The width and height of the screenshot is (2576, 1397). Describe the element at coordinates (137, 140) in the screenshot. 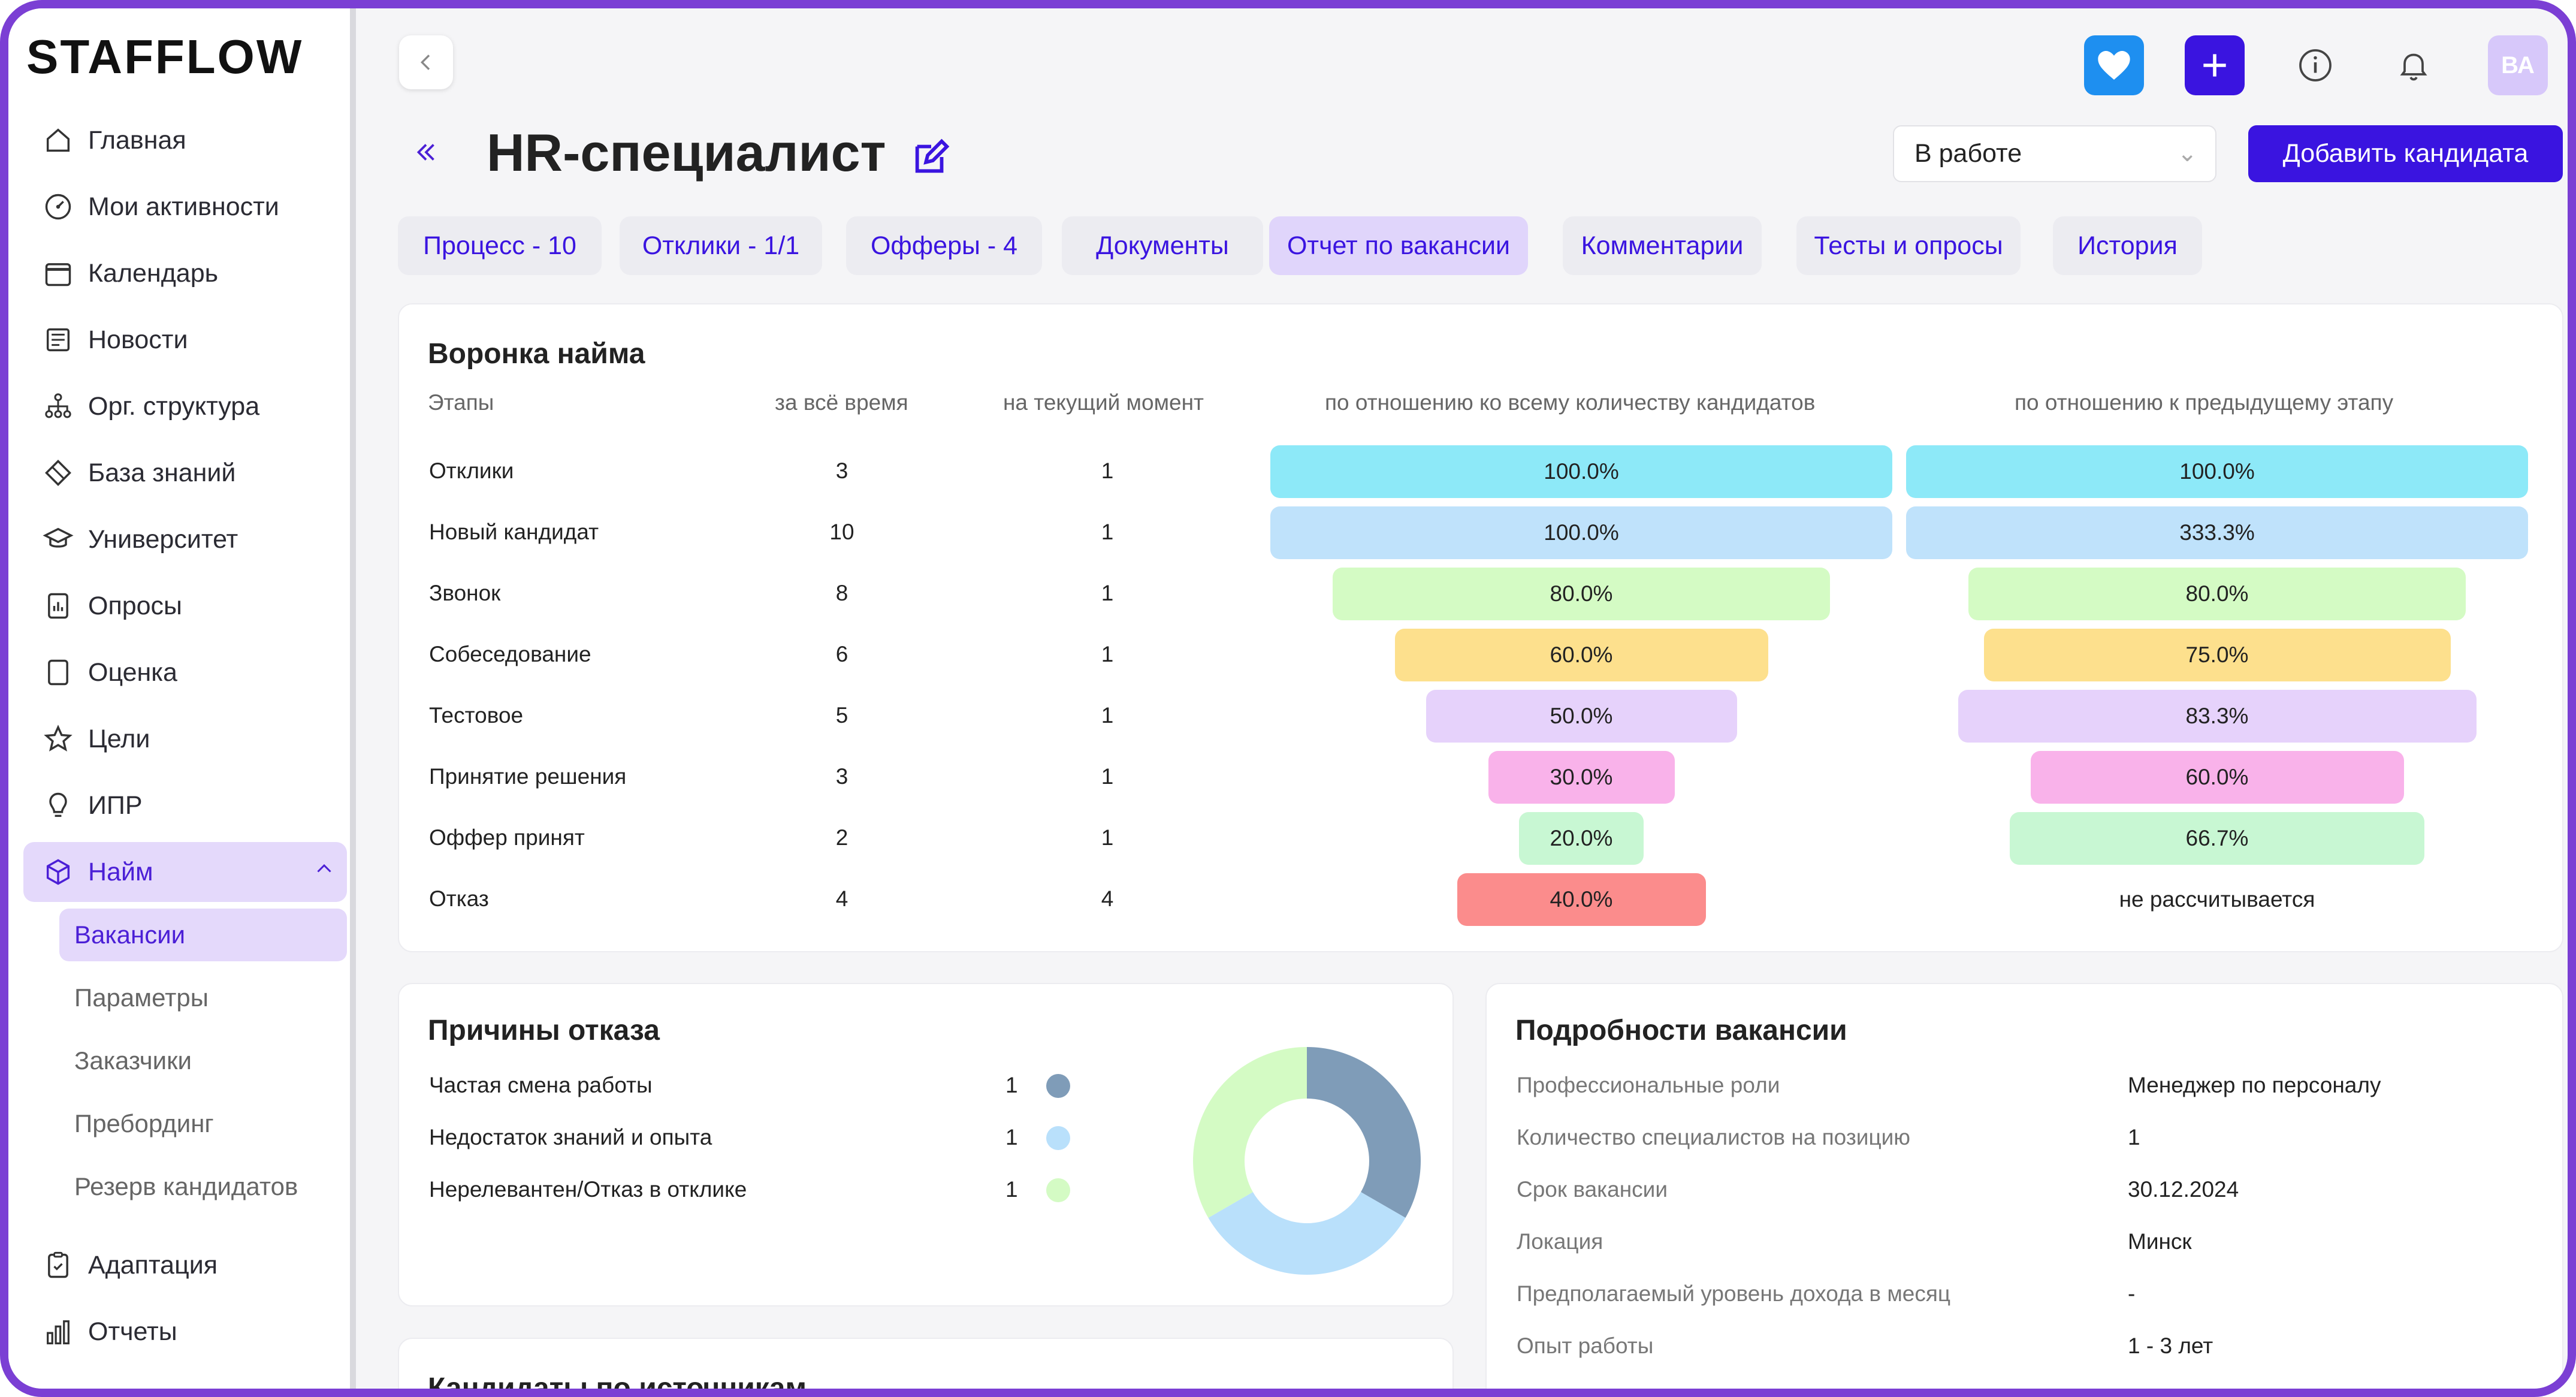

I see `sidebar-item-label: Главная` at that location.